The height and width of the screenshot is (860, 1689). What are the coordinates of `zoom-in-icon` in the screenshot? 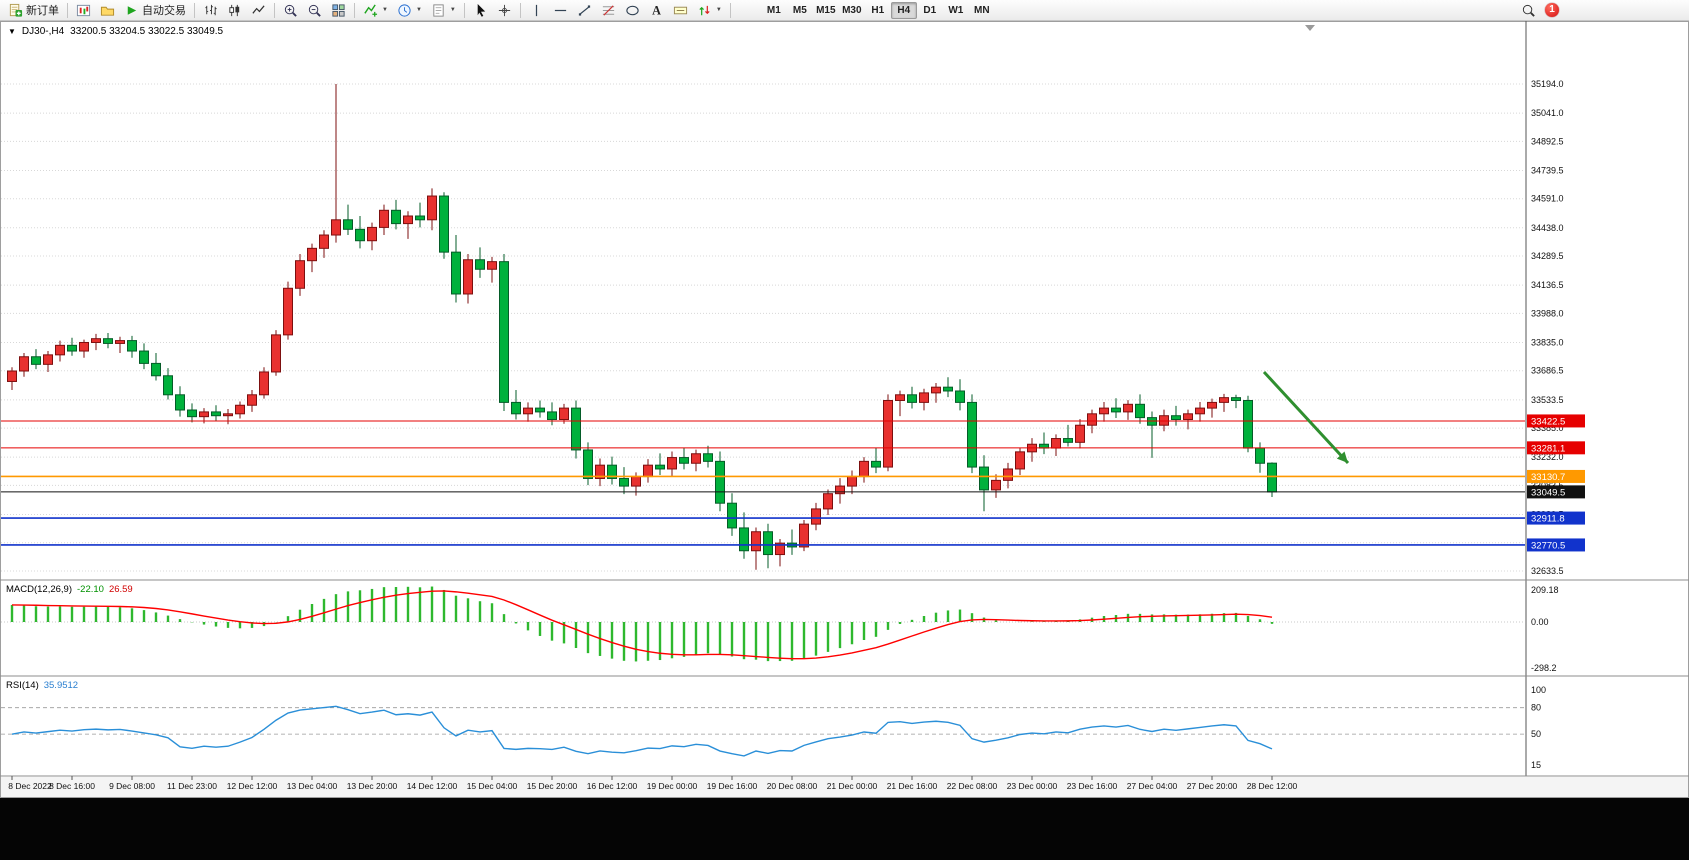 It's located at (290, 10).